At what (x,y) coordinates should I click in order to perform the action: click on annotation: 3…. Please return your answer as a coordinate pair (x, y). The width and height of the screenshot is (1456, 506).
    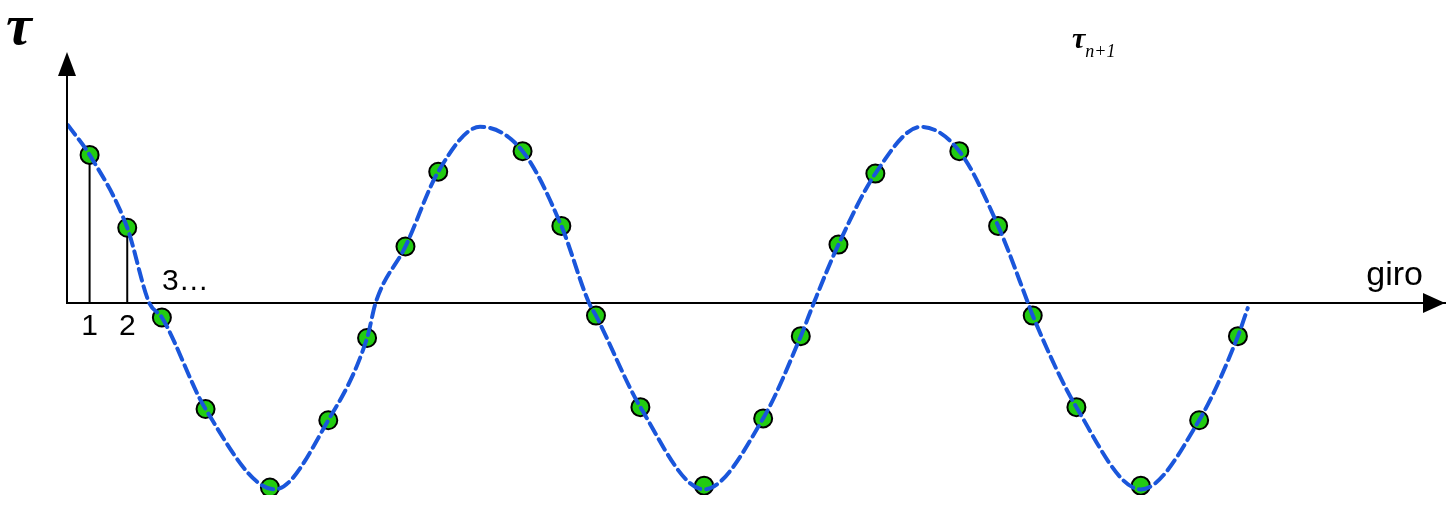
    Looking at the image, I should click on (185, 279).